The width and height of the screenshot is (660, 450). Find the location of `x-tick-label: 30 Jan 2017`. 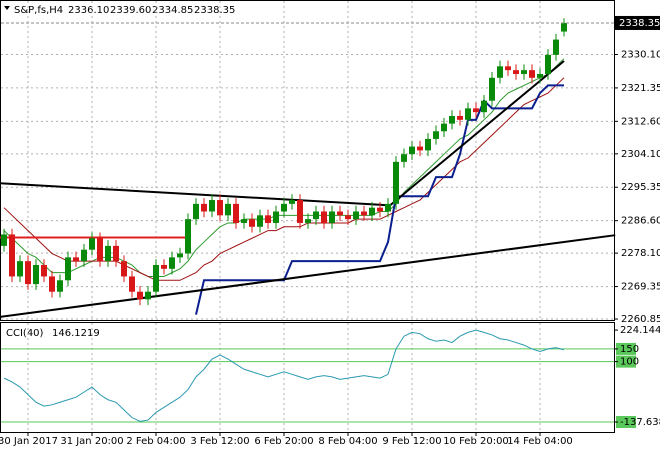

x-tick-label: 30 Jan 2017 is located at coordinates (29, 441).